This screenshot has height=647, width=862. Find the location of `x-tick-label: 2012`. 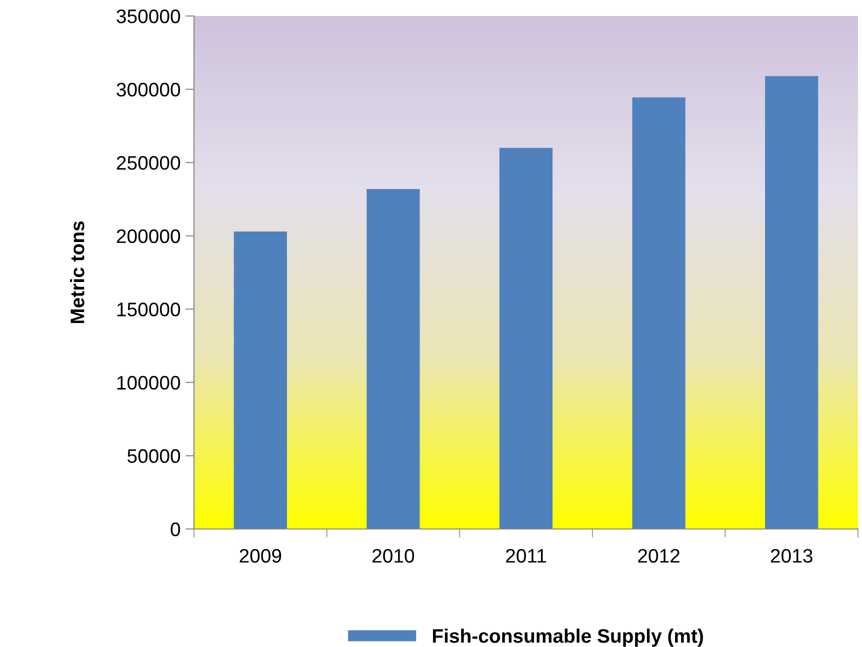

x-tick-label: 2012 is located at coordinates (659, 555).